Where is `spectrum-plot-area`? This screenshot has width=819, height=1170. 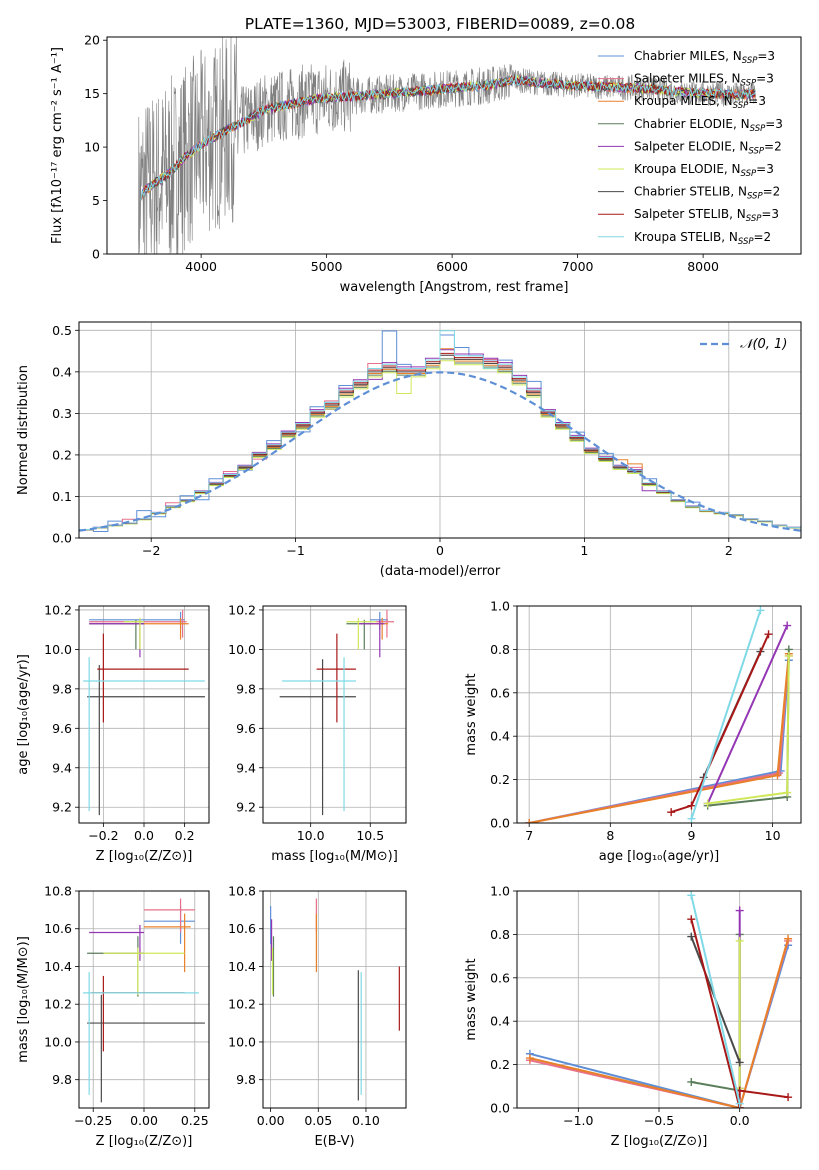 spectrum-plot-area is located at coordinates (447, 145).